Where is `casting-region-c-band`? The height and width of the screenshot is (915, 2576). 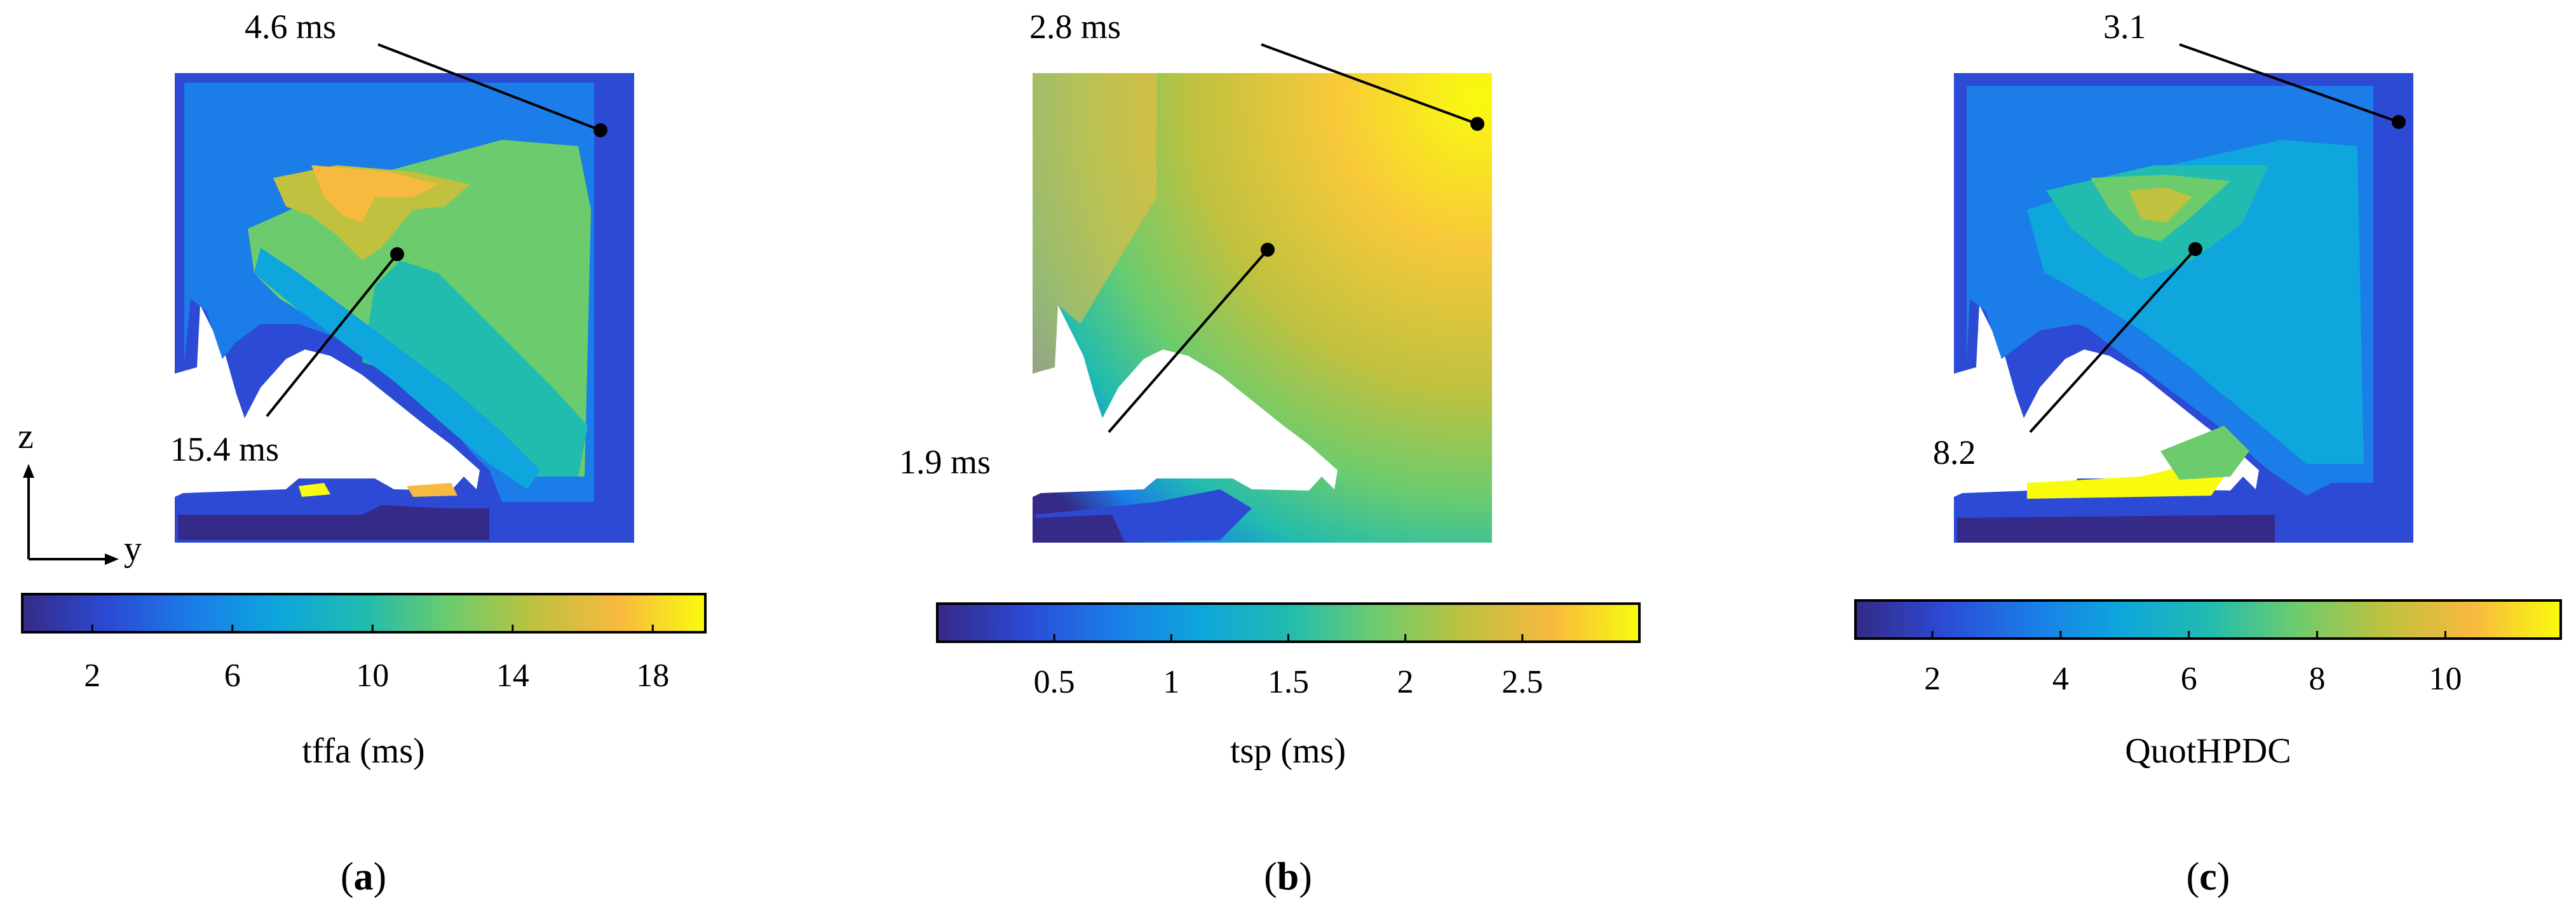
casting-region-c-band is located at coordinates (2186, 384).